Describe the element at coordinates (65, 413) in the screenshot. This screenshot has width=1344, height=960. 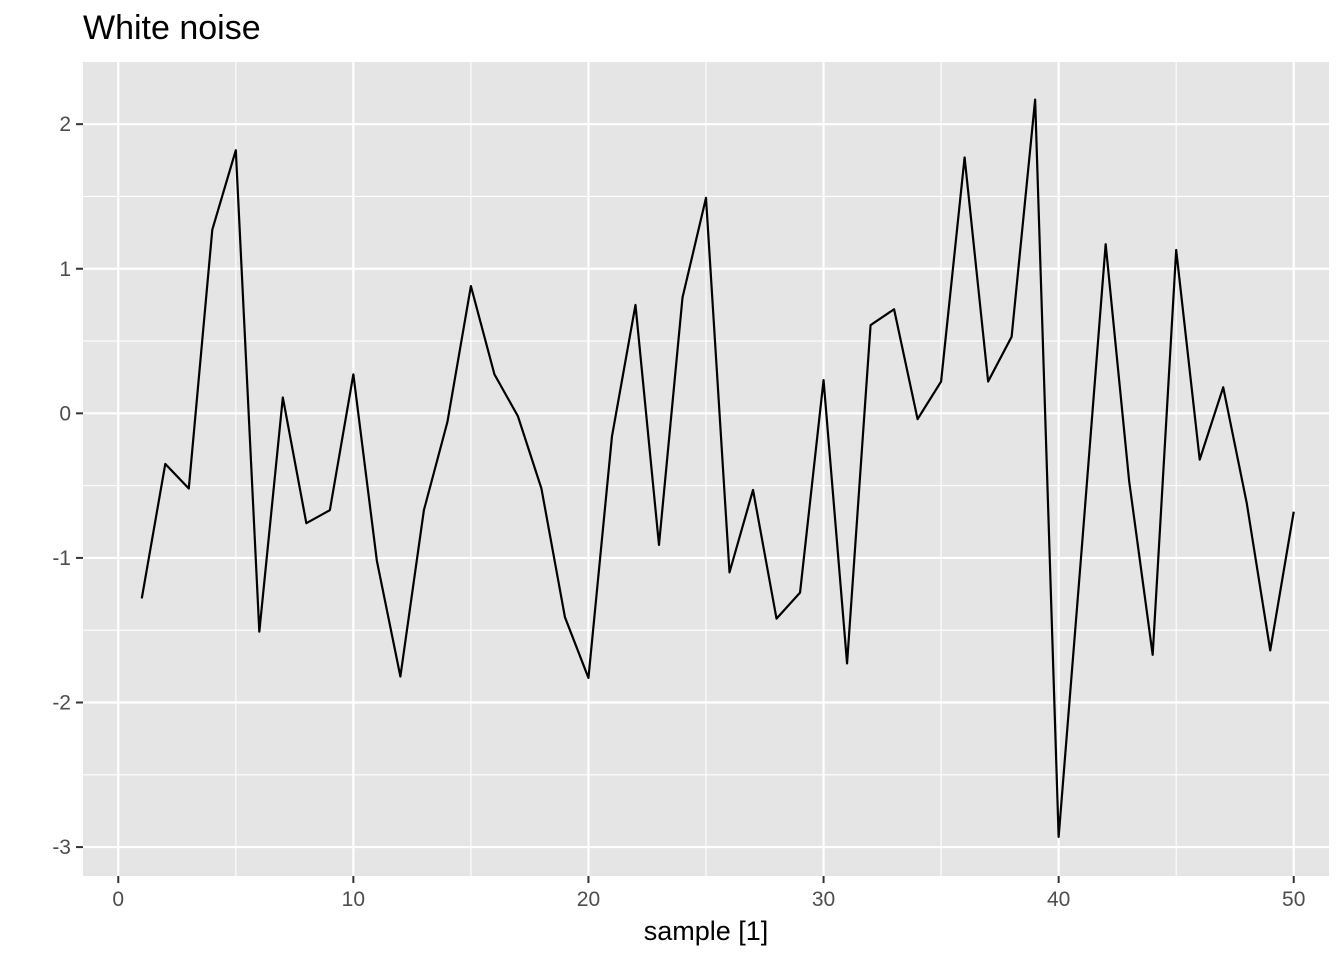
I see `y-tick-label: 0` at that location.